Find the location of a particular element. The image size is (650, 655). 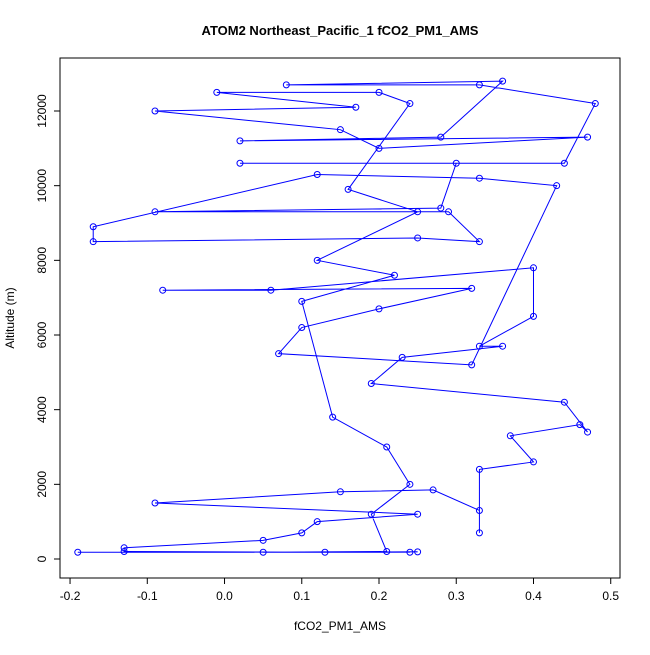

x-tick-label: 0.1 is located at coordinates (301, 596).